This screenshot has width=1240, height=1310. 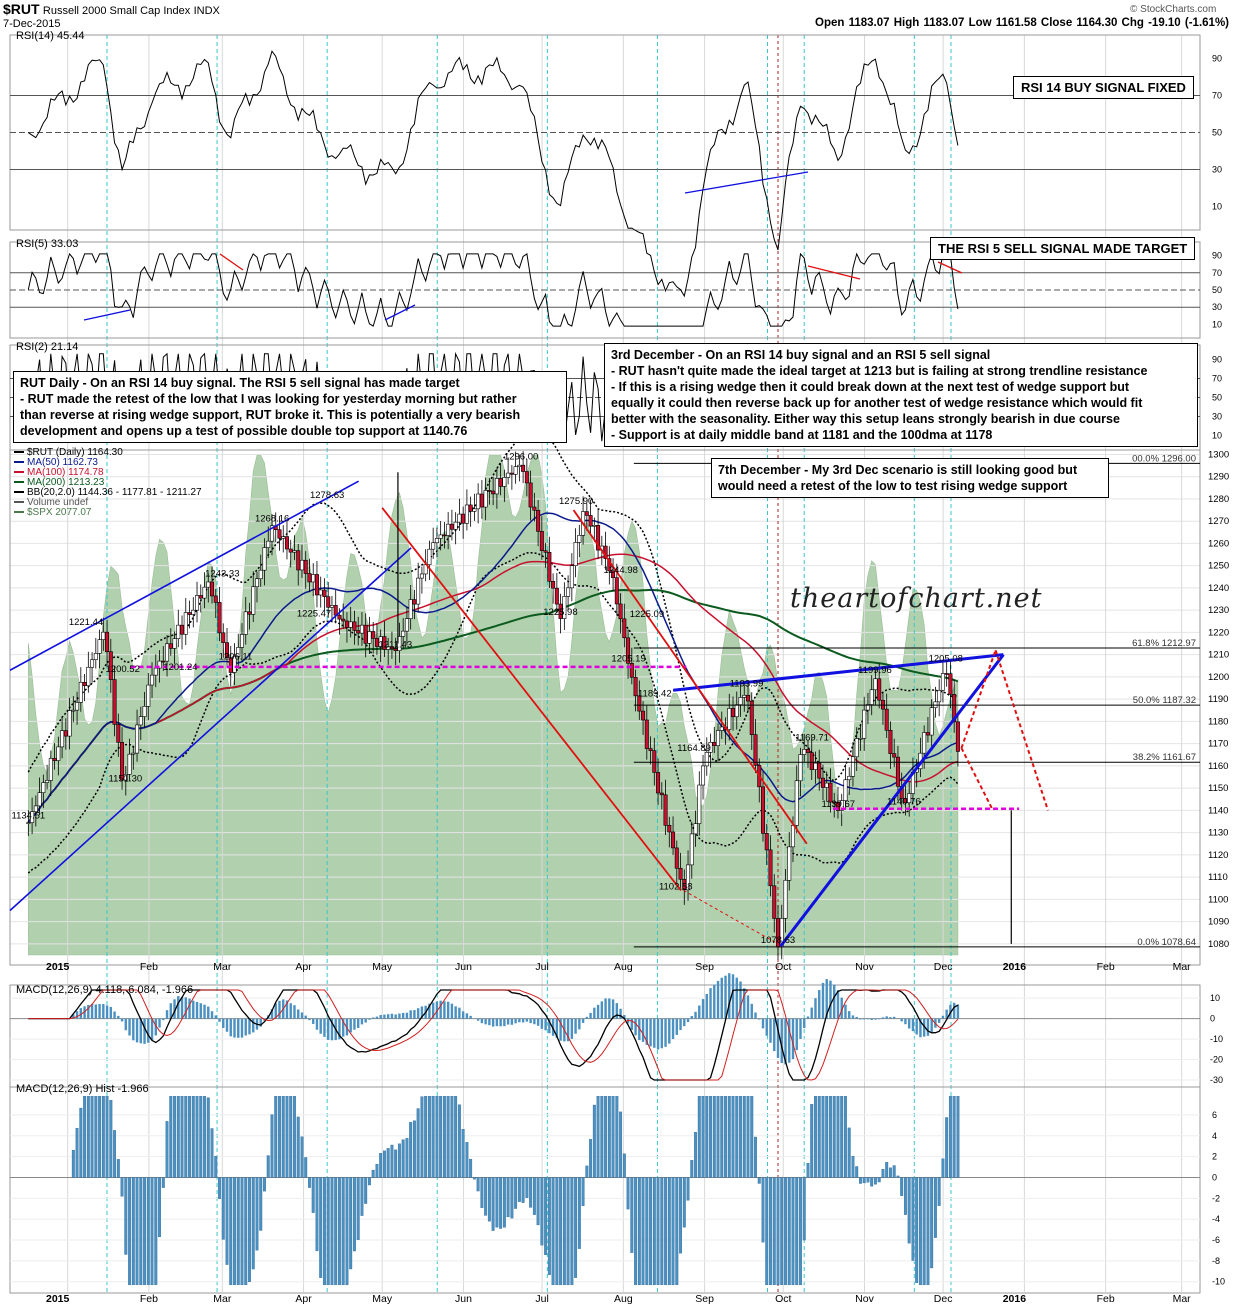 What do you see at coordinates (180, 667) in the screenshot?
I see `price-label: 1201.24` at bounding box center [180, 667].